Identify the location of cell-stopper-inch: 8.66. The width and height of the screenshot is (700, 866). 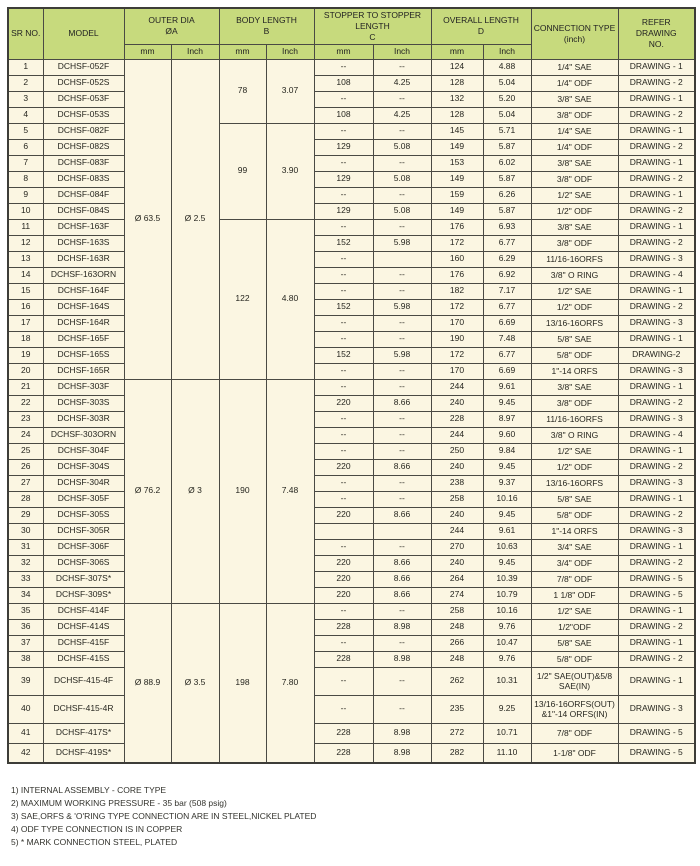
(402, 579).